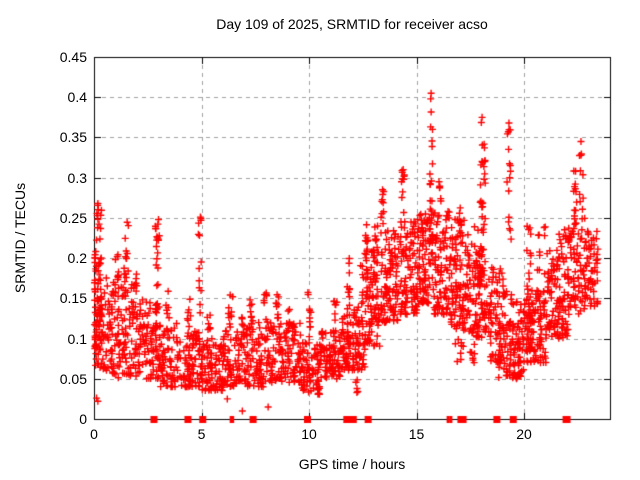  I want to click on x-axis-title: GPS time / hours, so click(352, 464).